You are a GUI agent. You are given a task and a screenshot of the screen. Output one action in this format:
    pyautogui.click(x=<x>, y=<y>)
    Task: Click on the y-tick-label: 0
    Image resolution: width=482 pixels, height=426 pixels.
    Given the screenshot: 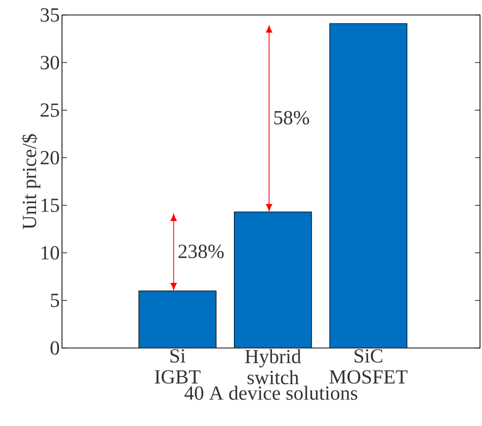 What is the action you would take?
    pyautogui.click(x=55, y=348)
    